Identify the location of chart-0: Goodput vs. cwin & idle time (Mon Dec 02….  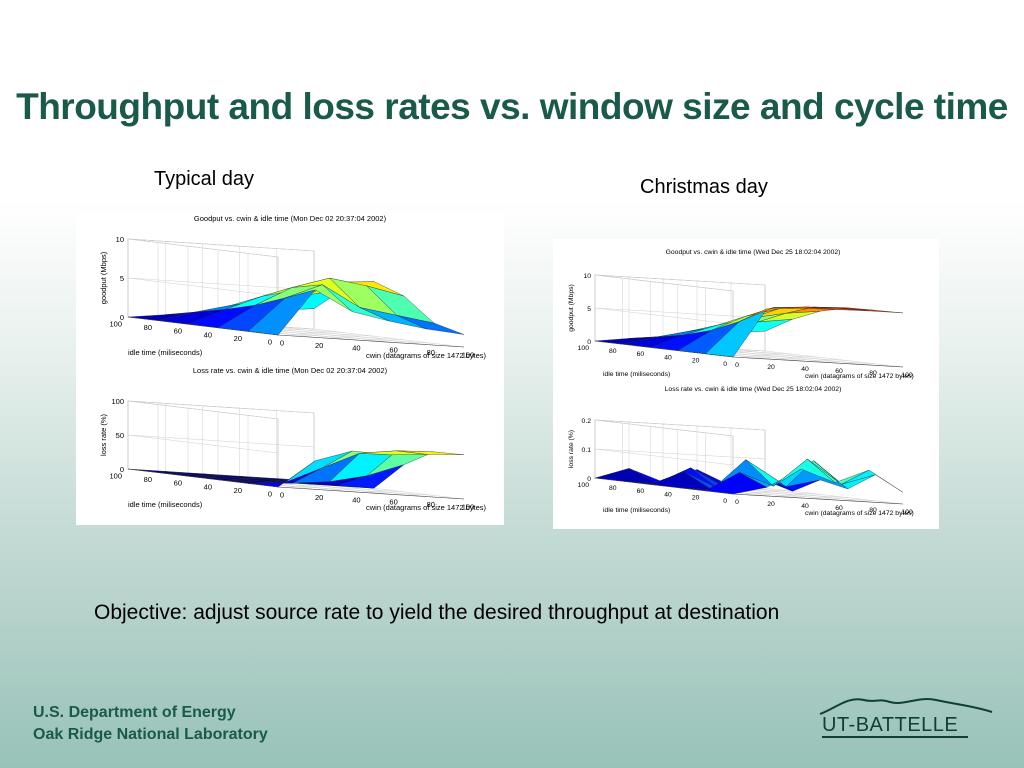
(293, 287).